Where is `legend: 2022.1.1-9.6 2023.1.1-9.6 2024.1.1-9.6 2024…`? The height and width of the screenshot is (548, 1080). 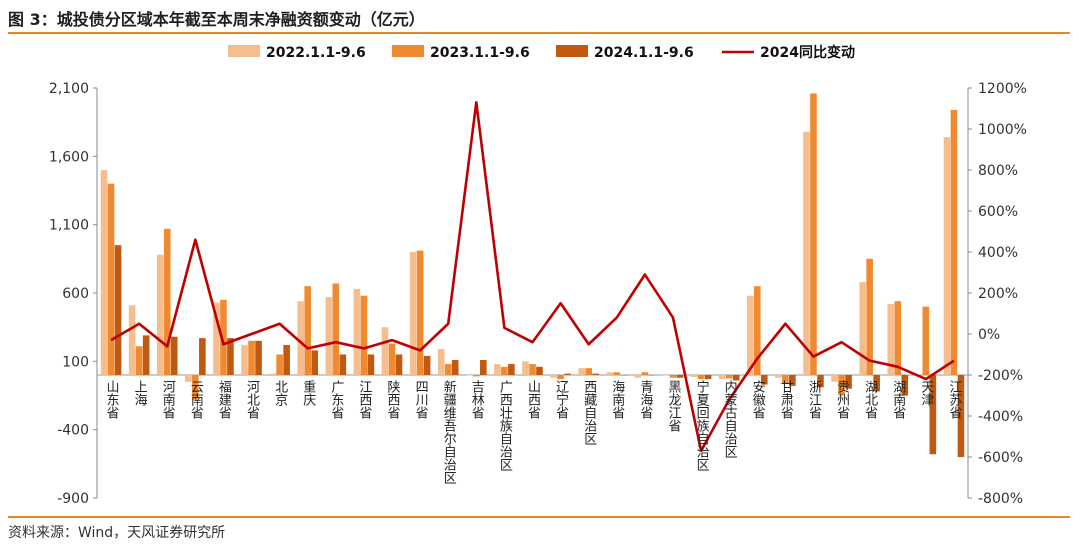
legend: 2022.1.1-9.6 2023.1.1-9.6 2024.1.1-9.6 2024… is located at coordinates (541, 52).